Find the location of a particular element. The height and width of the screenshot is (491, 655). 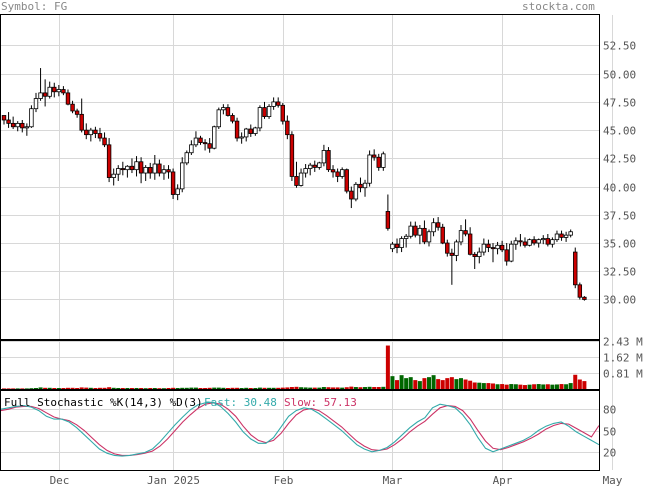

x-tick-label: Apr is located at coordinates (503, 480).